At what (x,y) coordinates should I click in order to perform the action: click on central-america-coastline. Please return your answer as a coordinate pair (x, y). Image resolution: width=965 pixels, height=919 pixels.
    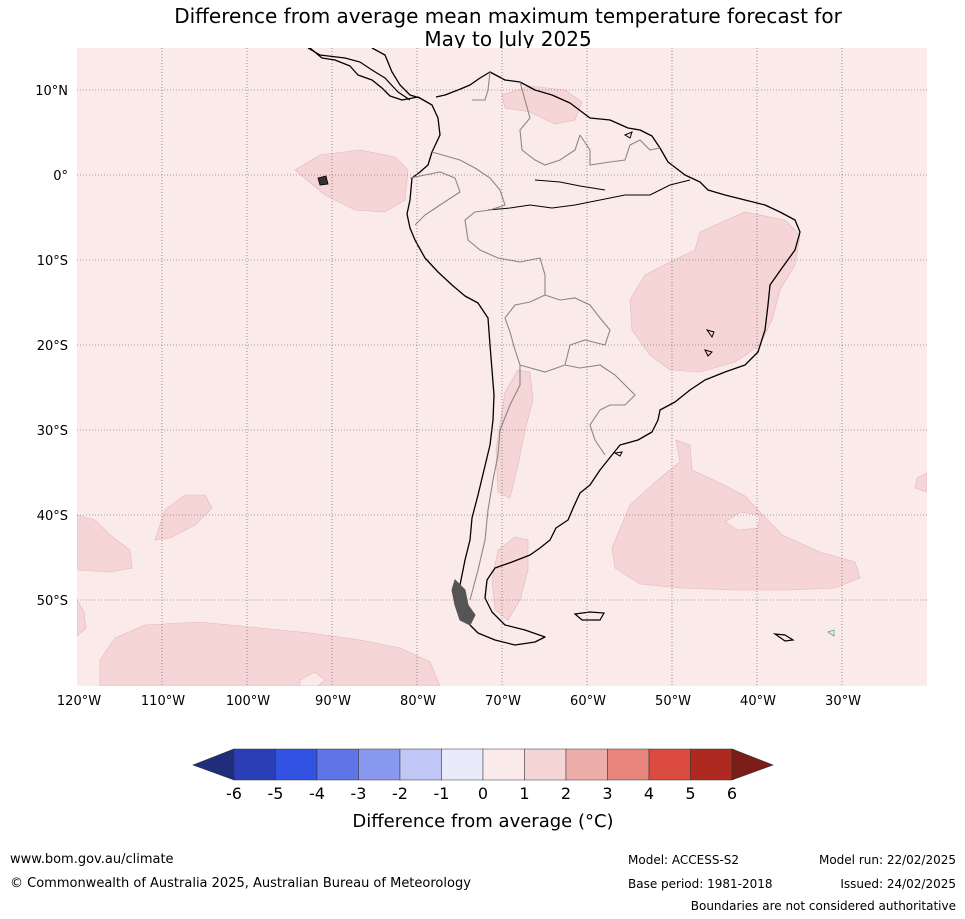
    Looking at the image, I should click on (396, 73).